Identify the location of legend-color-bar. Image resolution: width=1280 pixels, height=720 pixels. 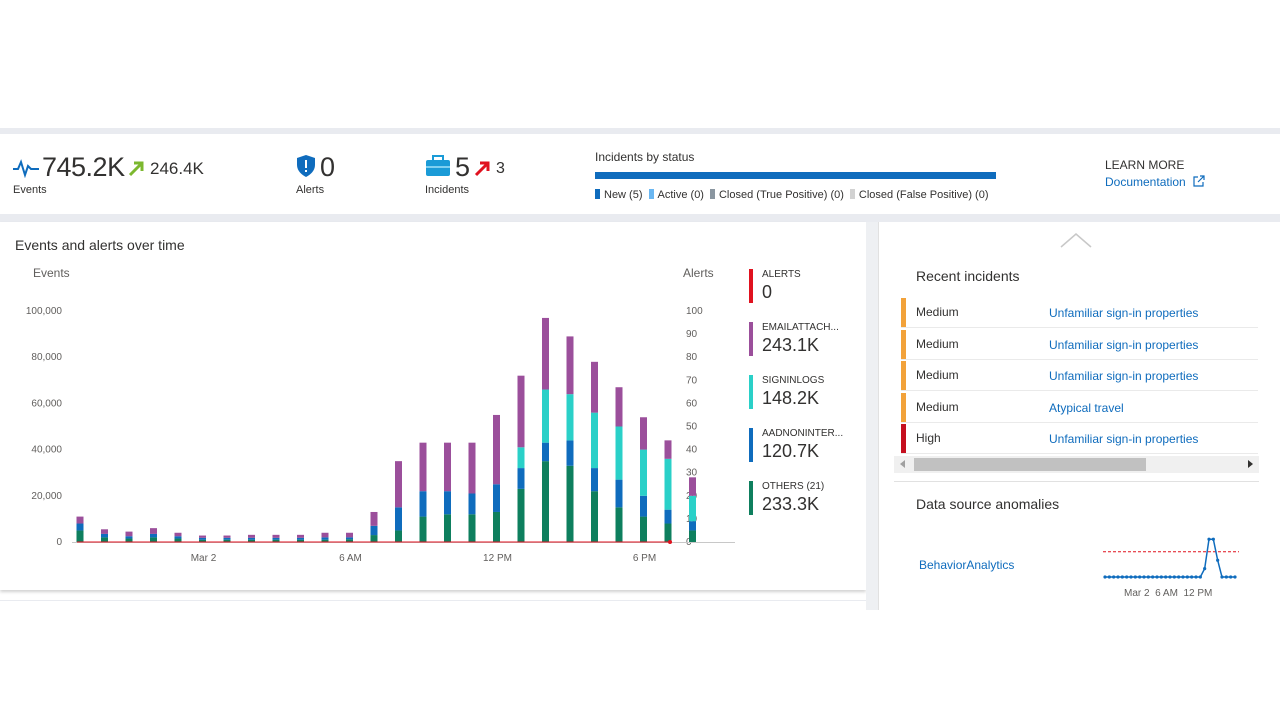
(751, 286).